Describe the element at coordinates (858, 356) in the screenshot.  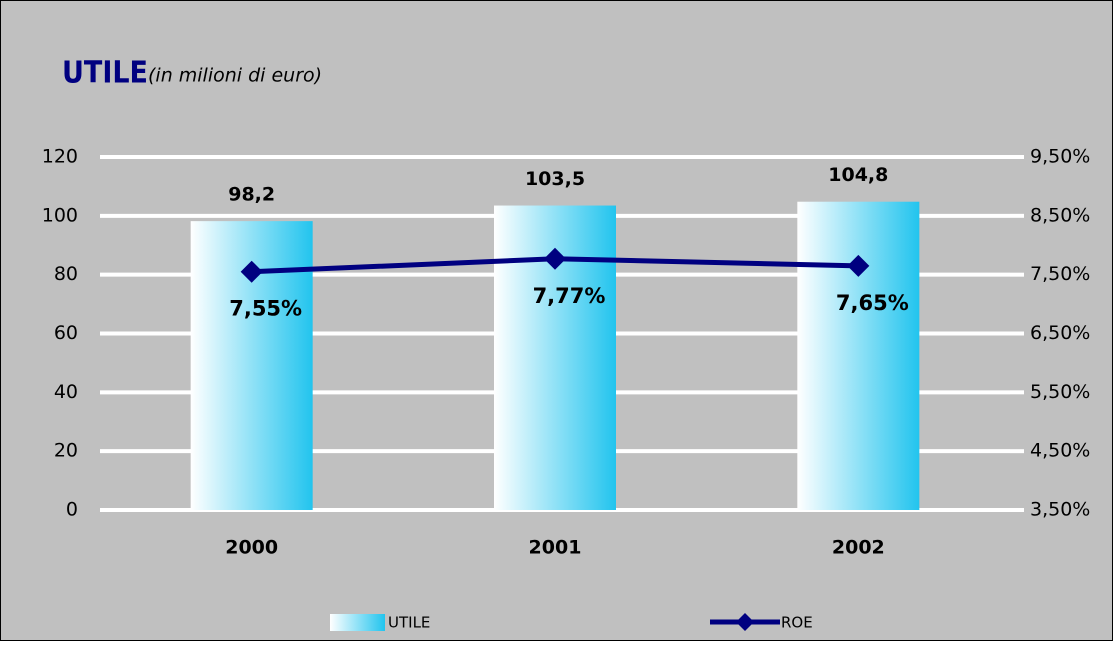
I see `bar` at that location.